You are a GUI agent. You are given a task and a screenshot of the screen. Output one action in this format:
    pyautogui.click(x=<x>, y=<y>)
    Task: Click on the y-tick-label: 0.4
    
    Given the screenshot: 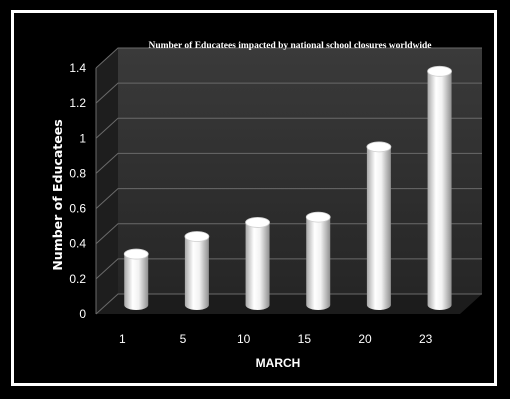 What is the action you would take?
    pyautogui.click(x=77, y=244)
    